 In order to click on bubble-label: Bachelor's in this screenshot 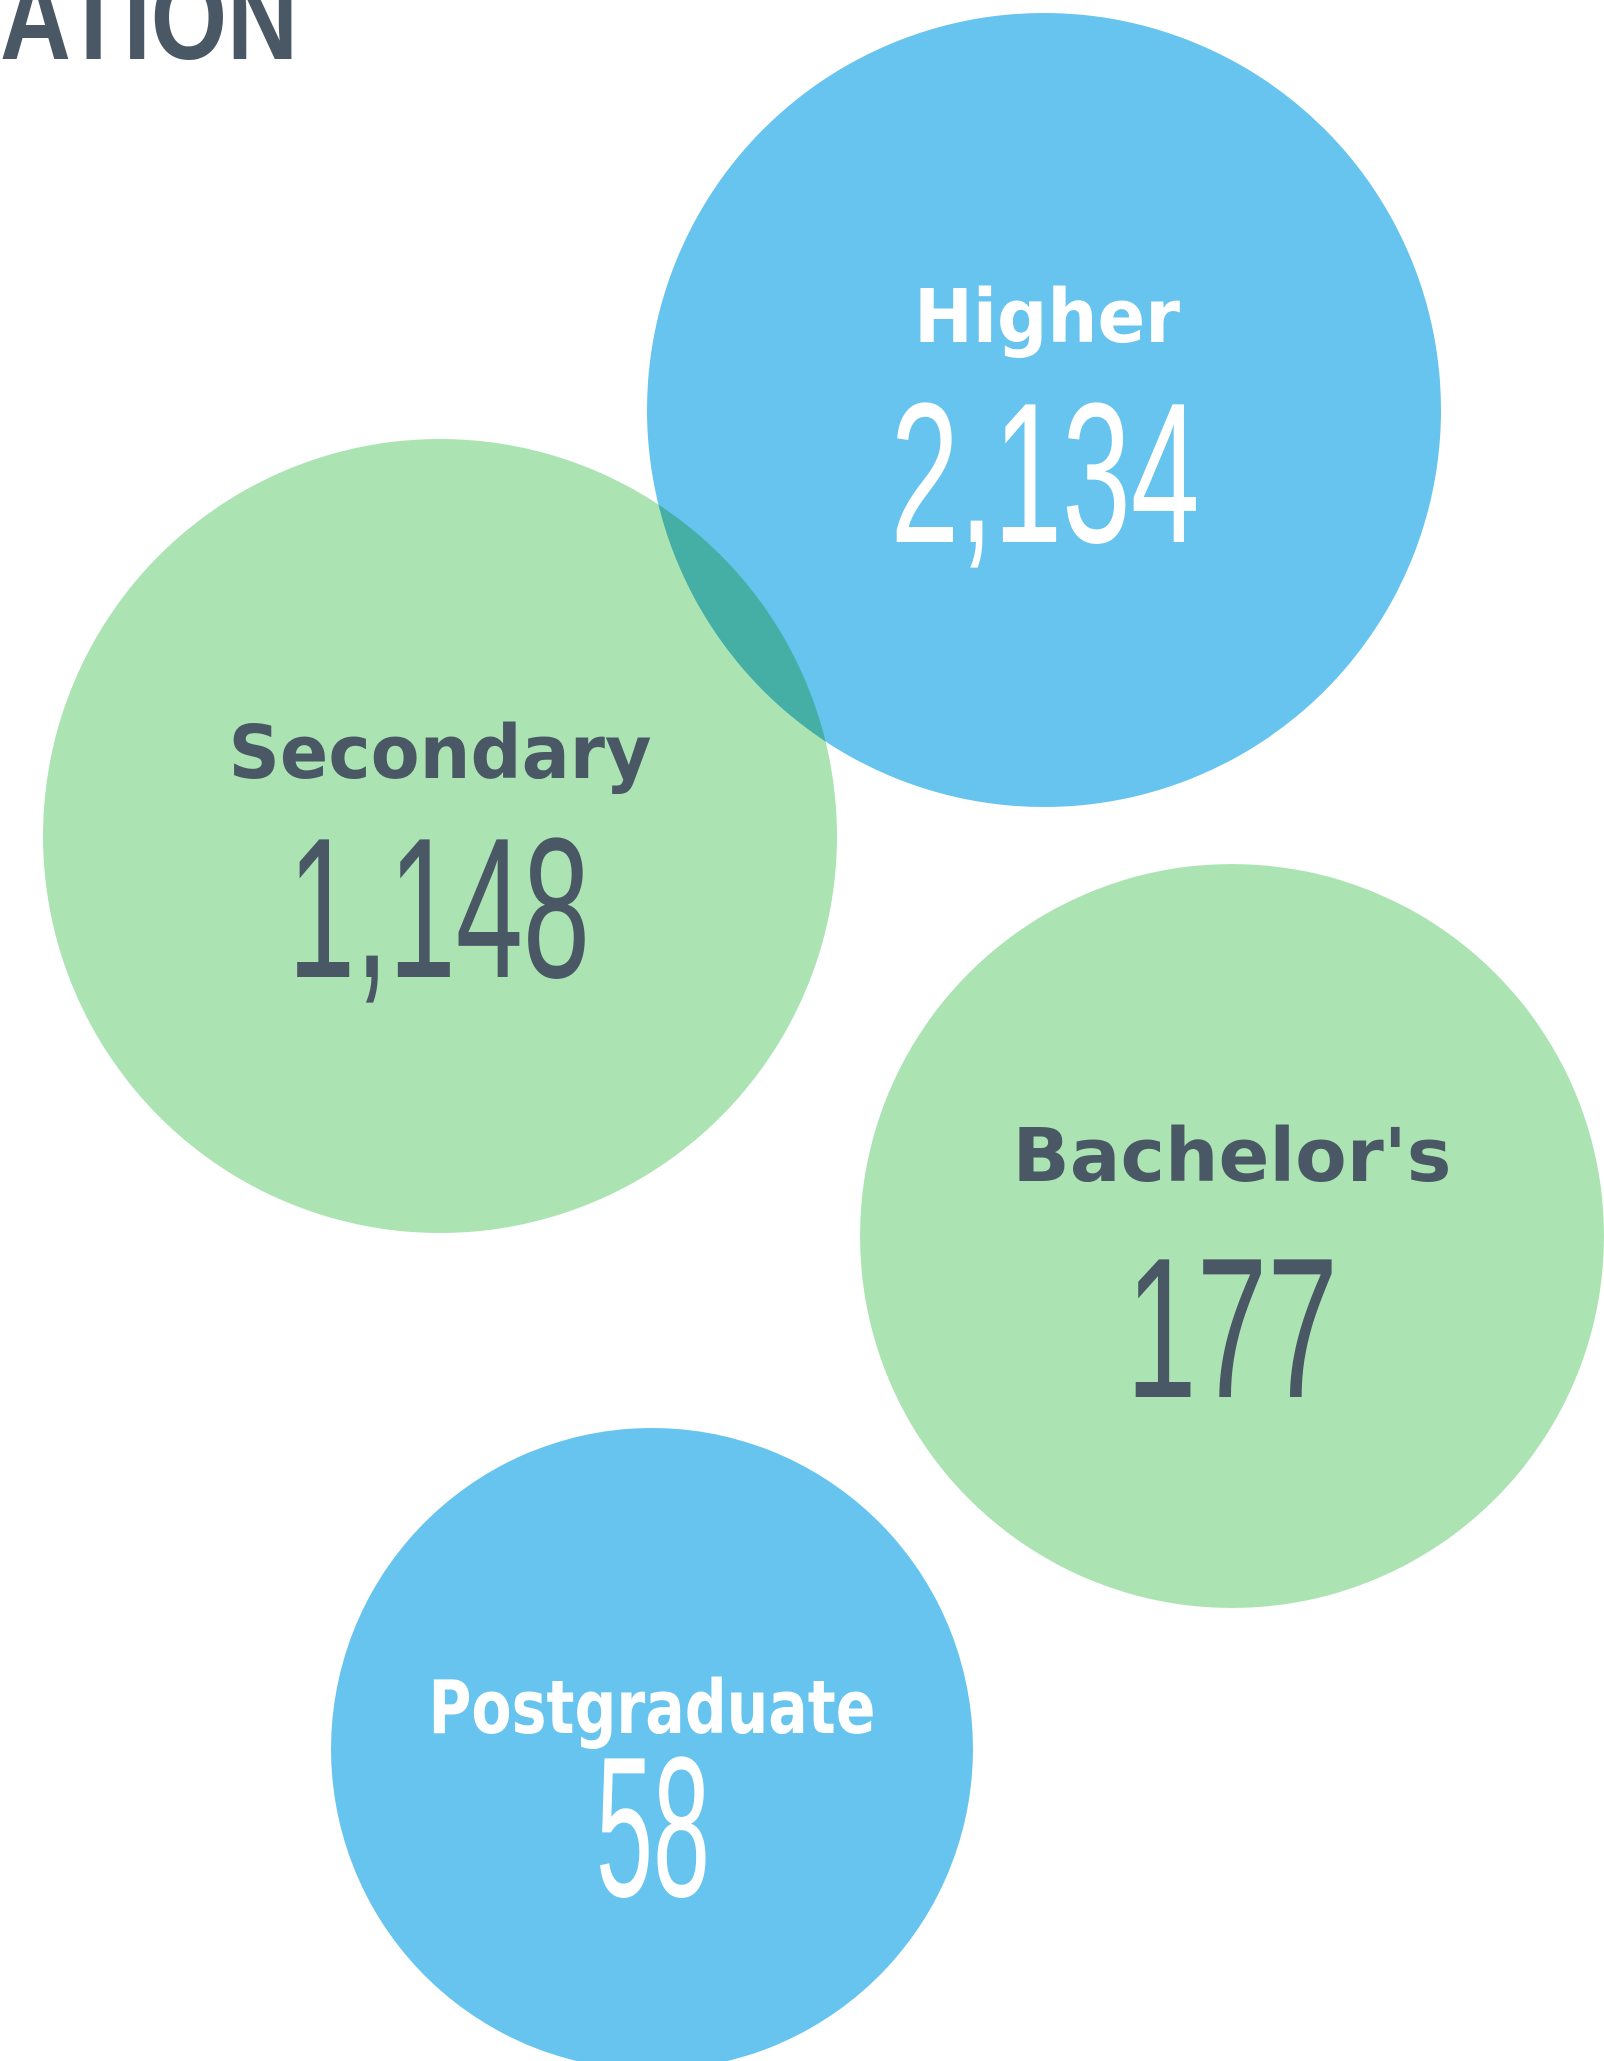, I will do `click(1232, 1156)`.